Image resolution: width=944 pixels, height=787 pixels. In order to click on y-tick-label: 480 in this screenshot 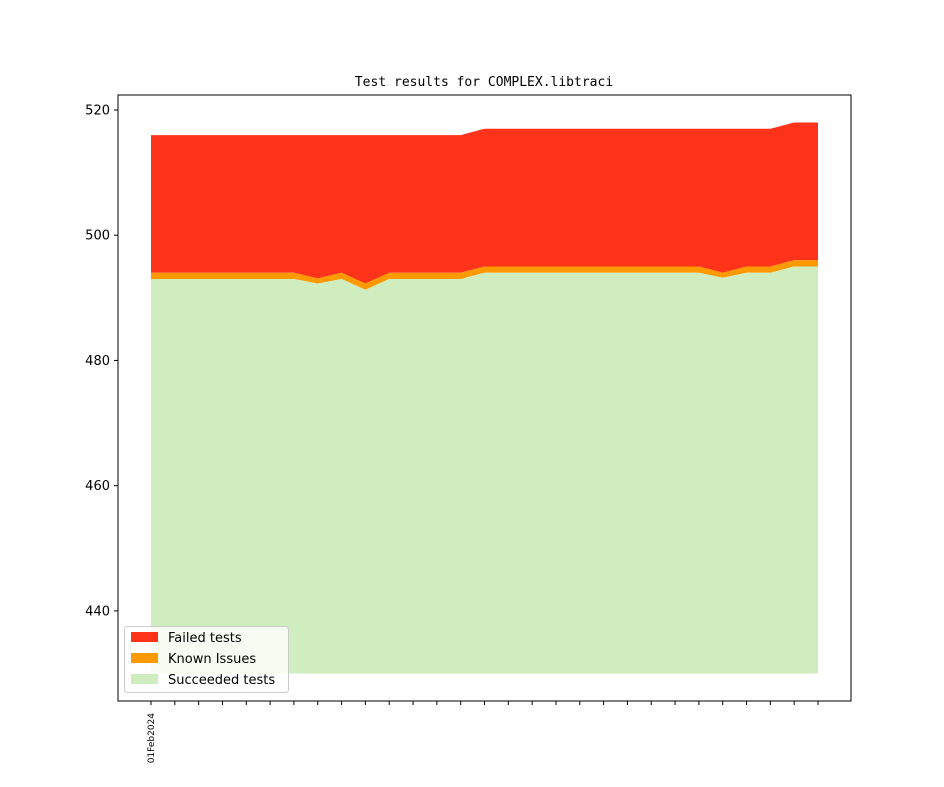, I will do `click(97, 361)`.